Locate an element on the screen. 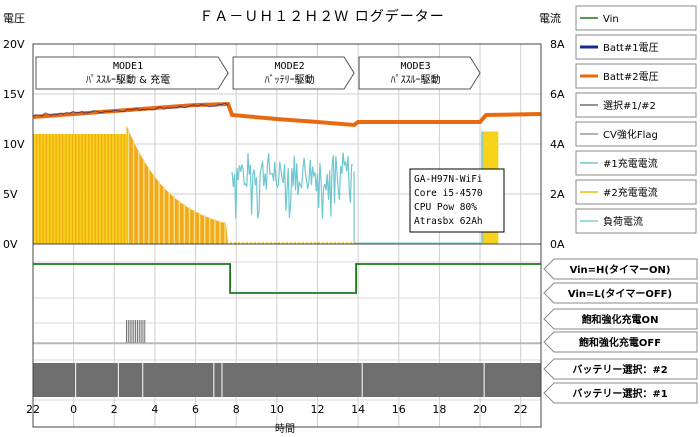  state-label: Vin=H(タイマーON) is located at coordinates (620, 270).